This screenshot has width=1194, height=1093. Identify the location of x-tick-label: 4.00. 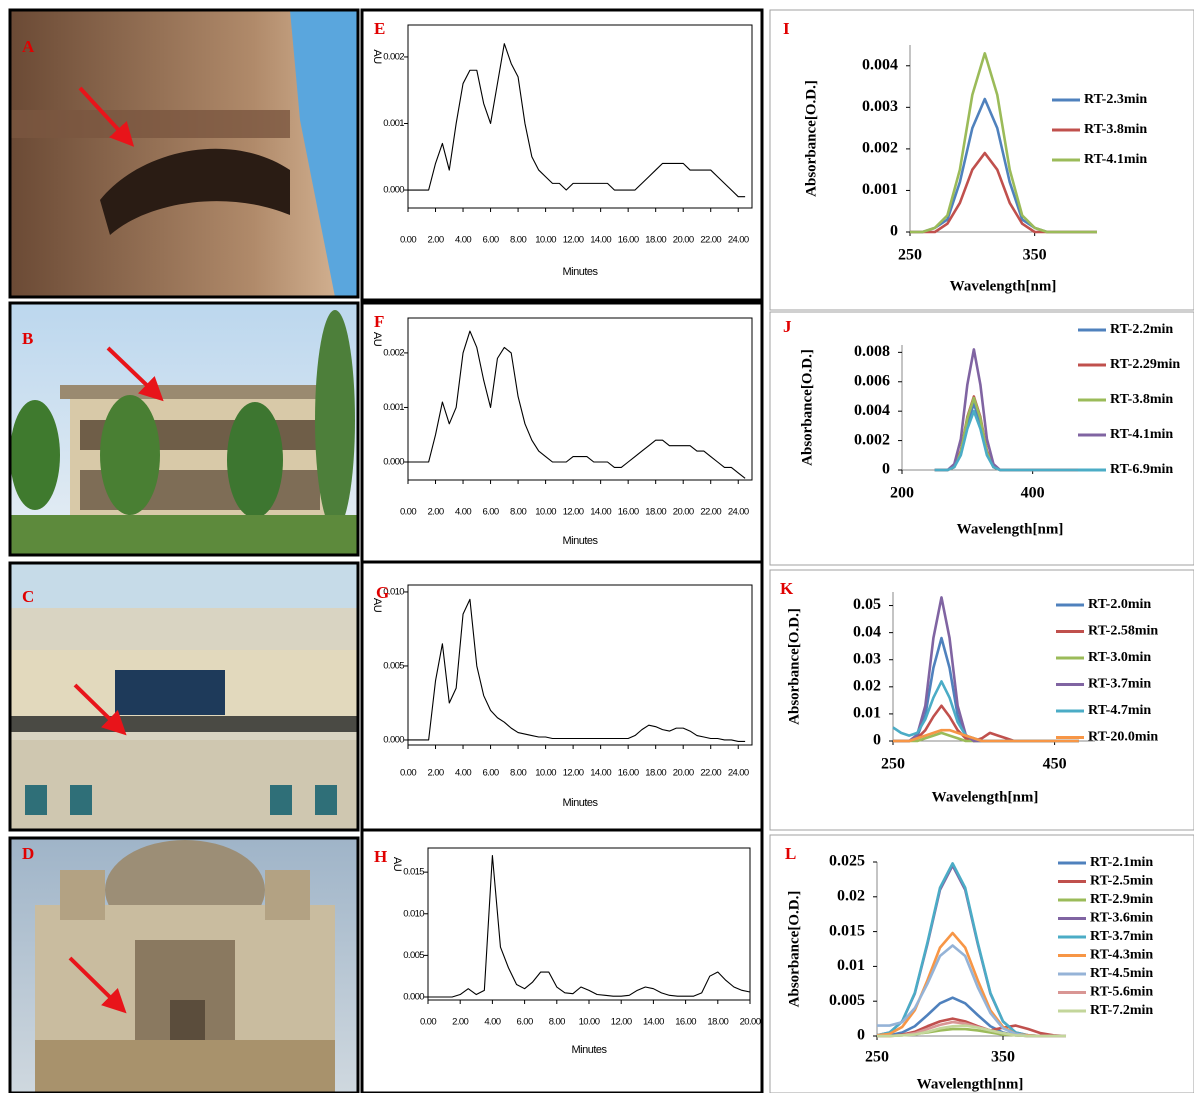
(492, 1022).